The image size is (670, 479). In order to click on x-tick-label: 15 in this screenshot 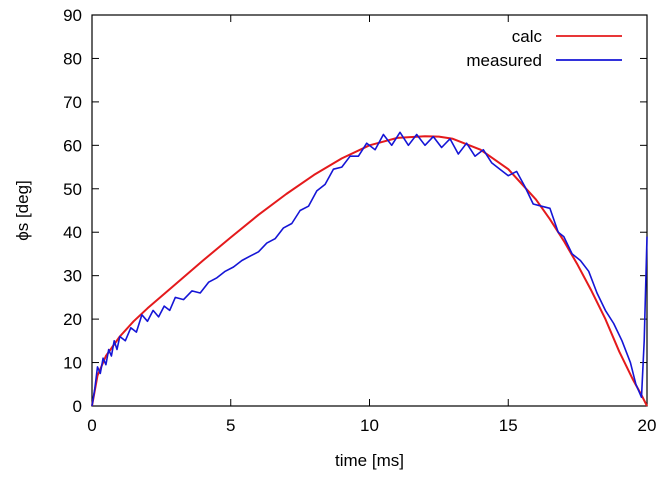, I will do `click(508, 425)`.